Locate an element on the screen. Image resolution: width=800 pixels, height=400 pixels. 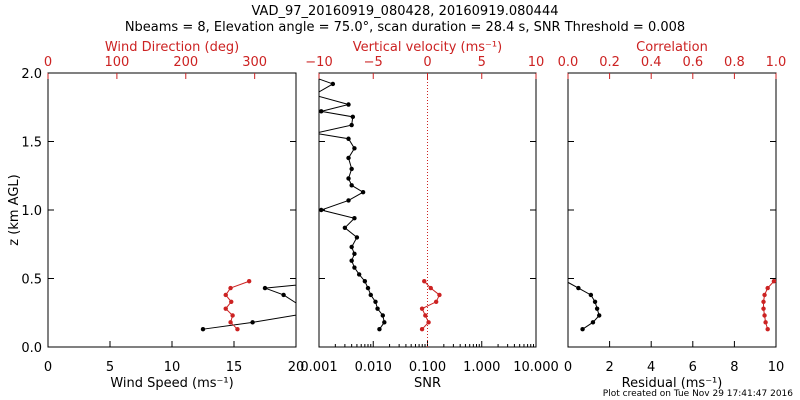
y-tick-label: 2.0 is located at coordinates (31, 74).